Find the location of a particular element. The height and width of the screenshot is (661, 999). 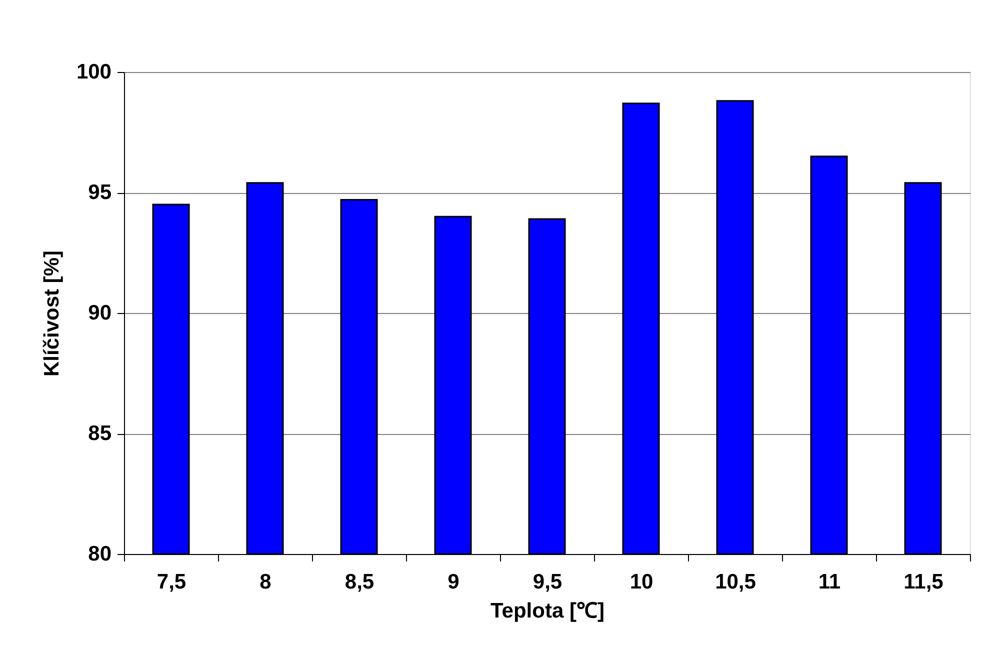

x-tick-label: 10,5 is located at coordinates (735, 582).